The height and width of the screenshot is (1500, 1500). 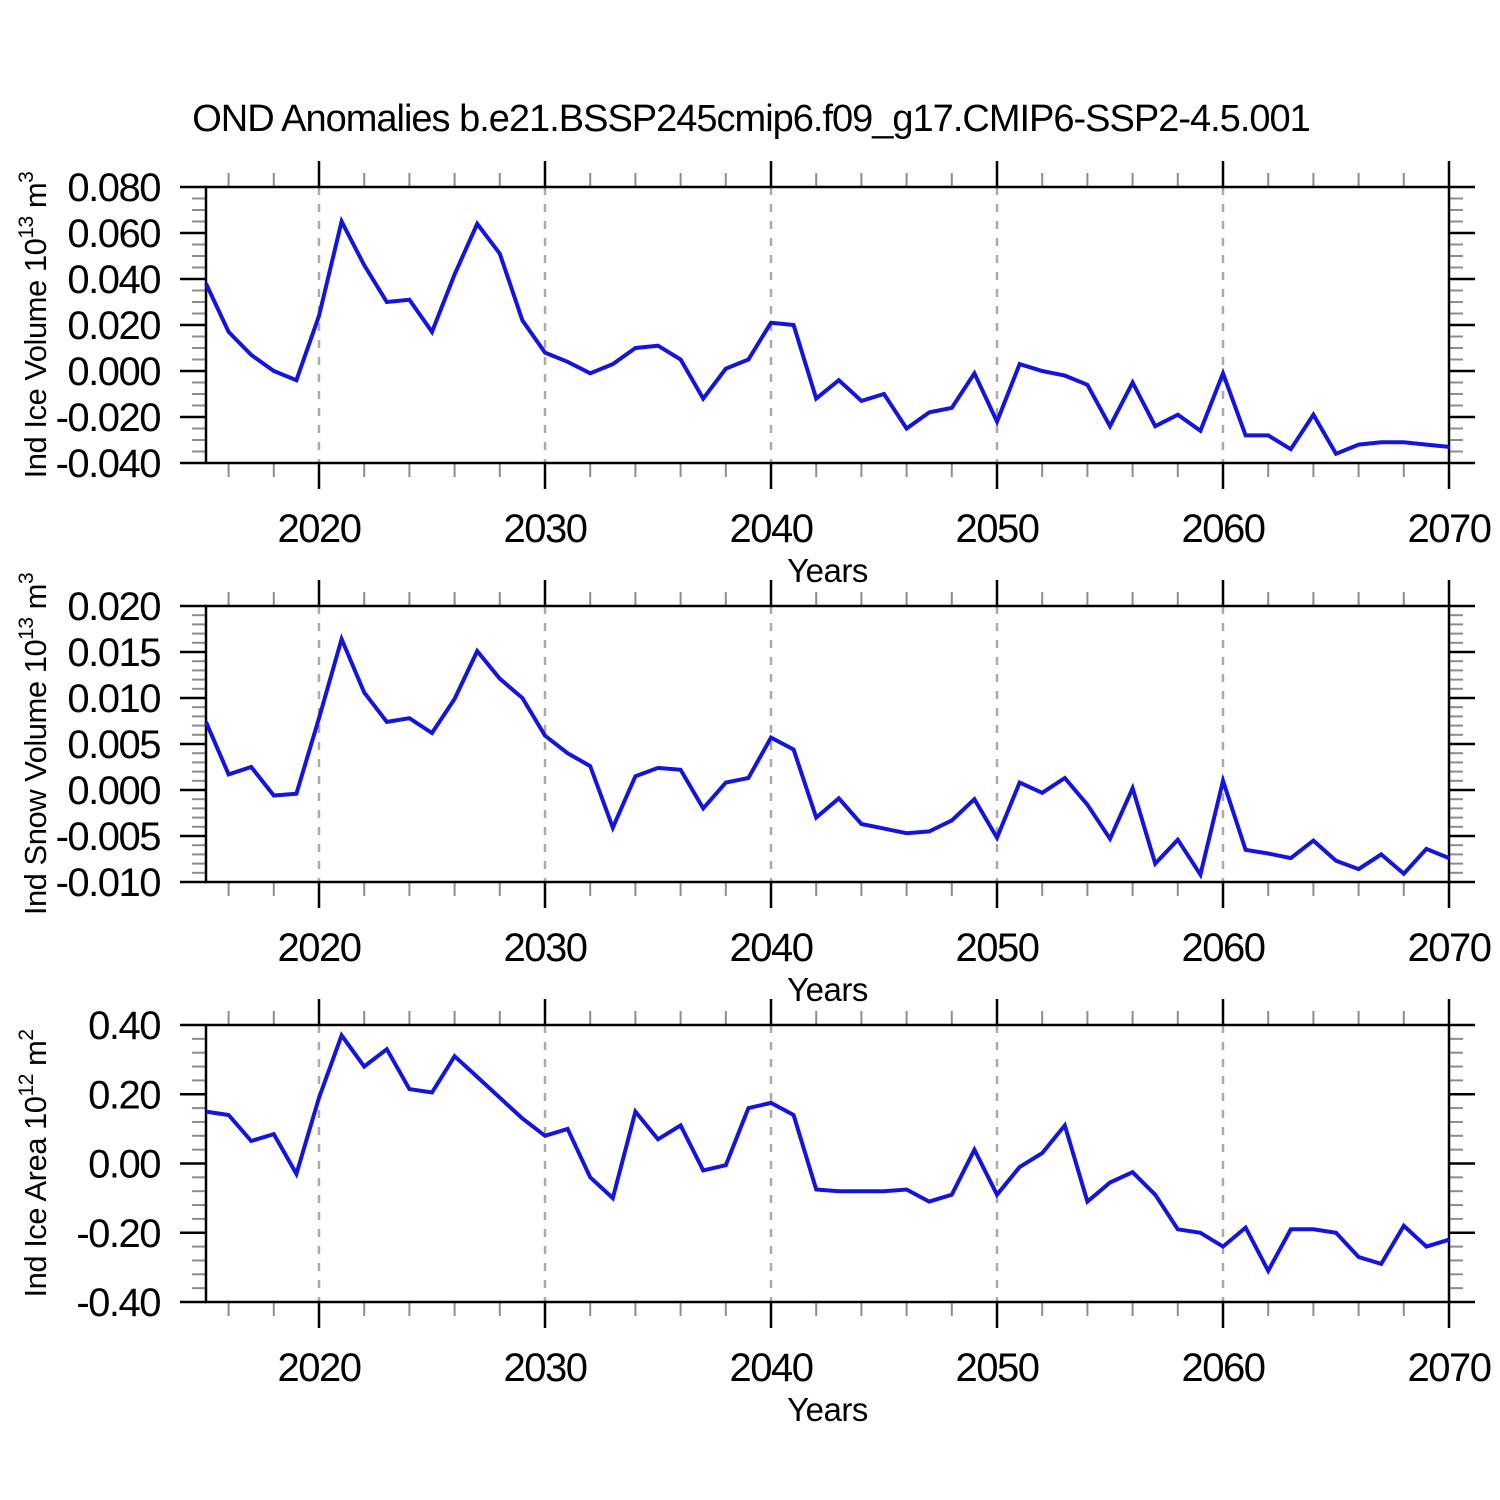 I want to click on y-tick-label: 0.010, so click(x=113, y=699).